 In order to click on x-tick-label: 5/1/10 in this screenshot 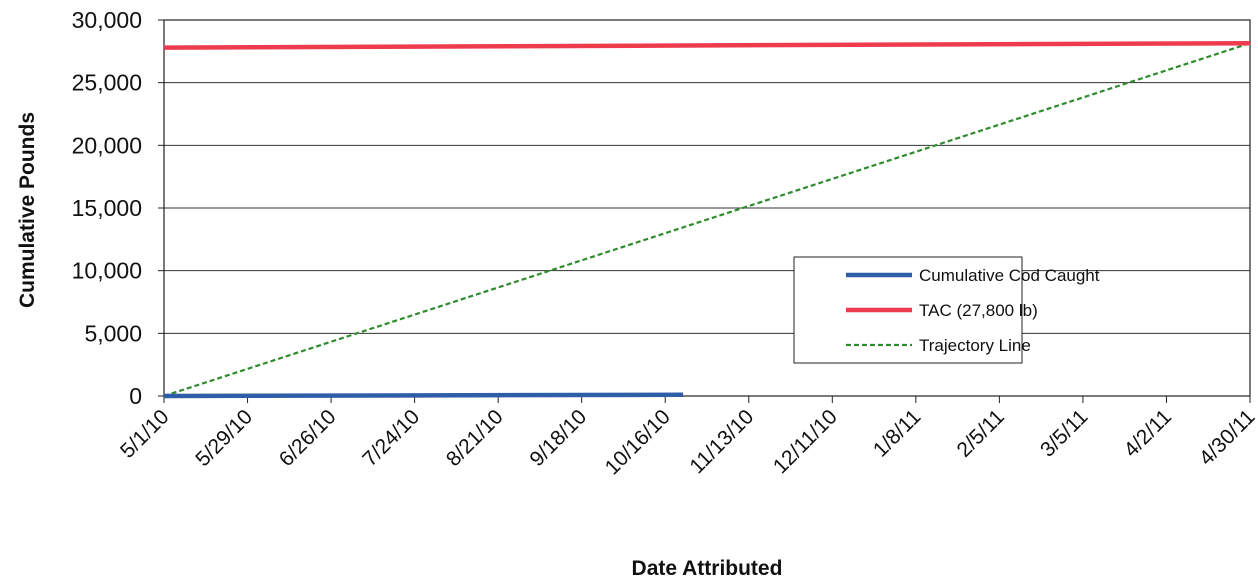, I will do `click(145, 434)`.